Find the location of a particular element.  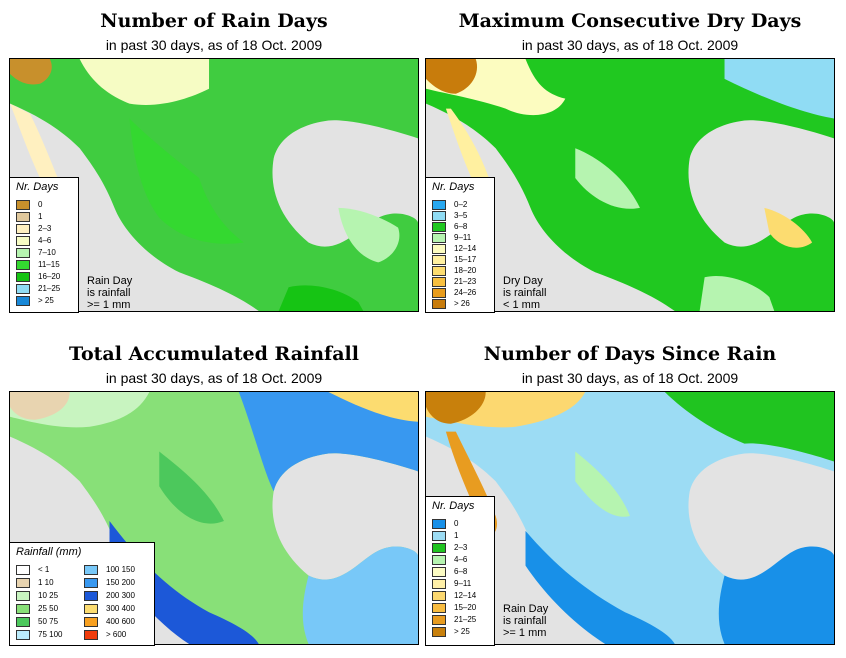

legend-label: 0–2 is located at coordinates (461, 204).